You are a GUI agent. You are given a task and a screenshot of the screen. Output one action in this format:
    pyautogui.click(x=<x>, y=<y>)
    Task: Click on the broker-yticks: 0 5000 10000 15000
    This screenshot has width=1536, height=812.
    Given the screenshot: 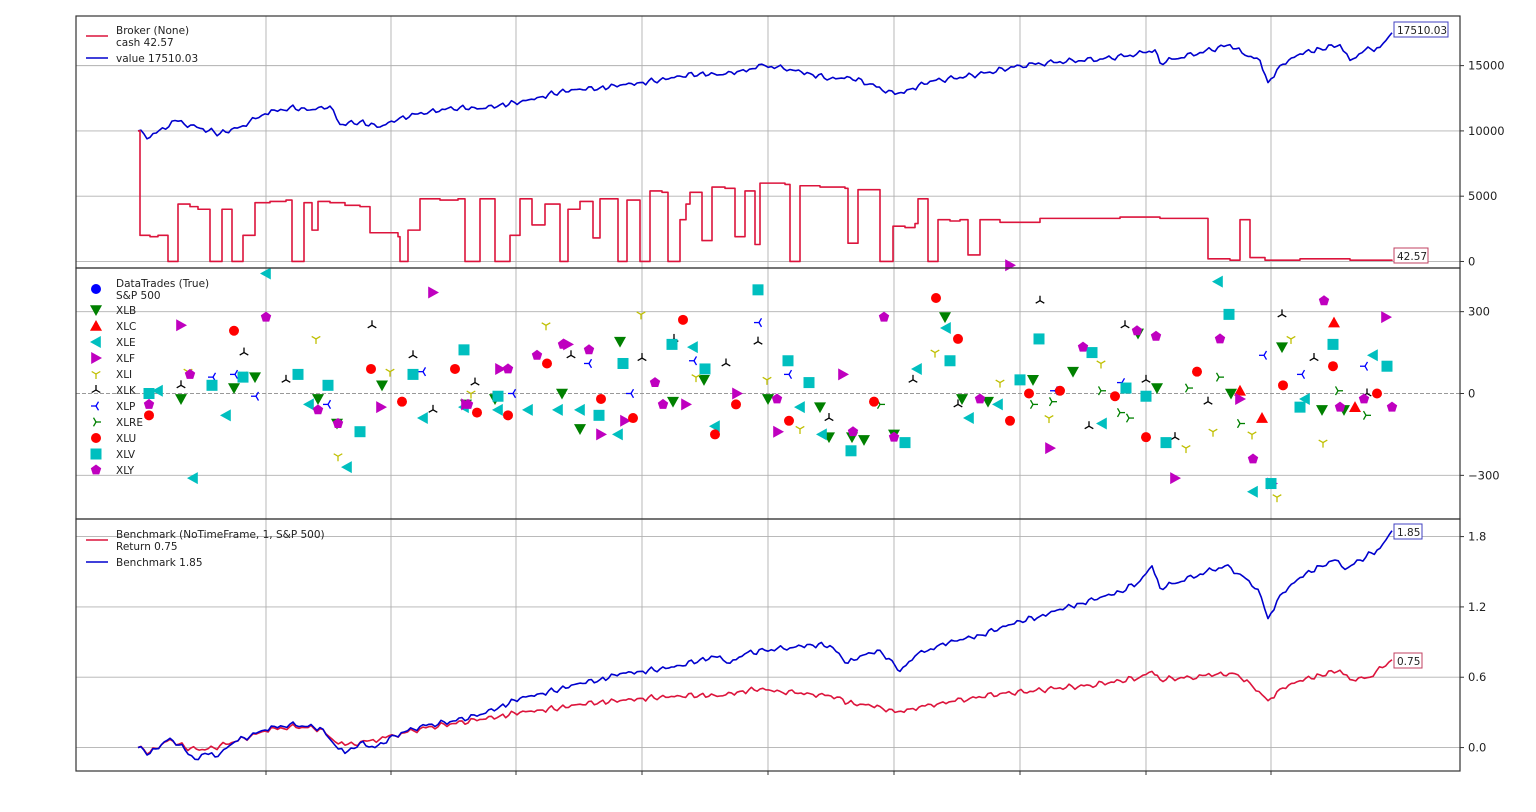 What is the action you would take?
    pyautogui.click(x=1482, y=163)
    